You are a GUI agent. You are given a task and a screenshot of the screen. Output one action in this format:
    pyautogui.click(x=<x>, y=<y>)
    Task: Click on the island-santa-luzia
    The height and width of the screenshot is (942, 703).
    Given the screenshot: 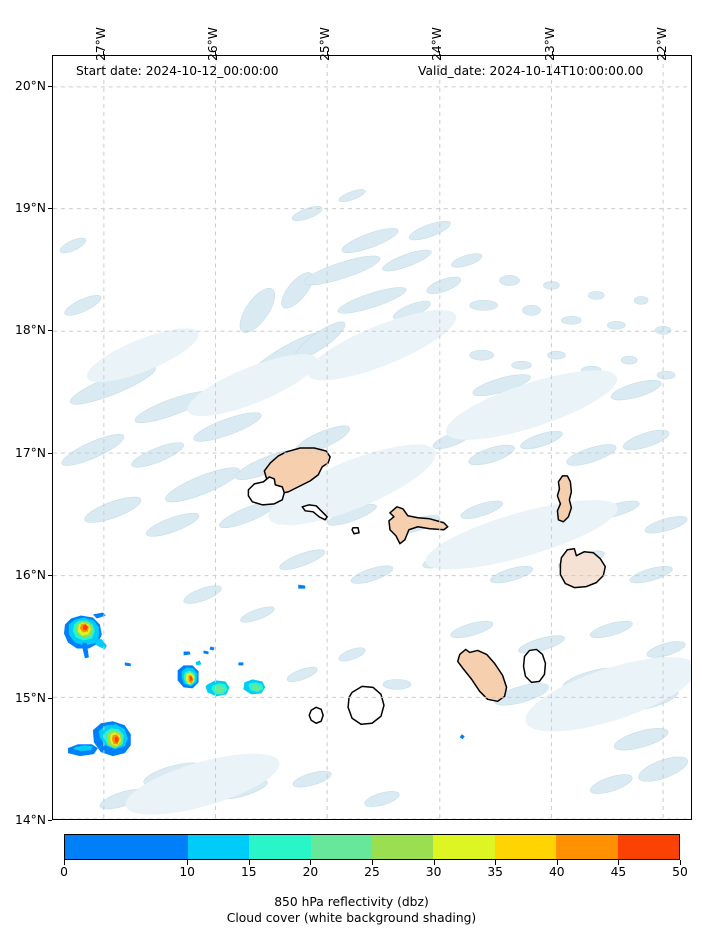 What is the action you would take?
    pyautogui.click(x=314, y=512)
    